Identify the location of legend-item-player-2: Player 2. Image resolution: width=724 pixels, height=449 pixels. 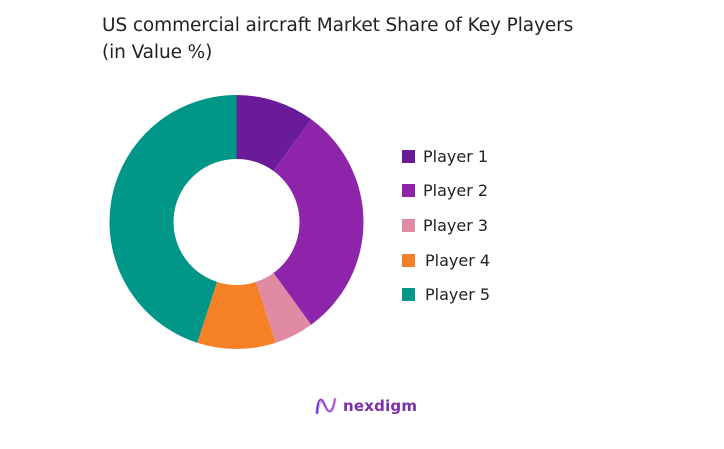
(445, 190).